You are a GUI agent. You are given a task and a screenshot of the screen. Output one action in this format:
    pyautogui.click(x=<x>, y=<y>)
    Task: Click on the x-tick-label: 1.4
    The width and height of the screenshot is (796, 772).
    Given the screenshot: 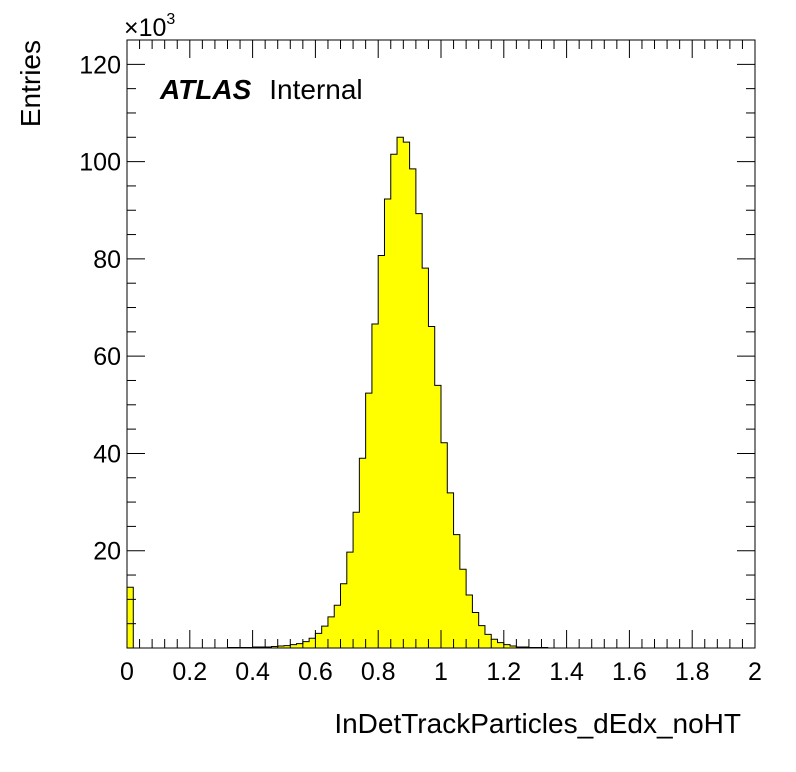 What is the action you would take?
    pyautogui.click(x=566, y=672)
    